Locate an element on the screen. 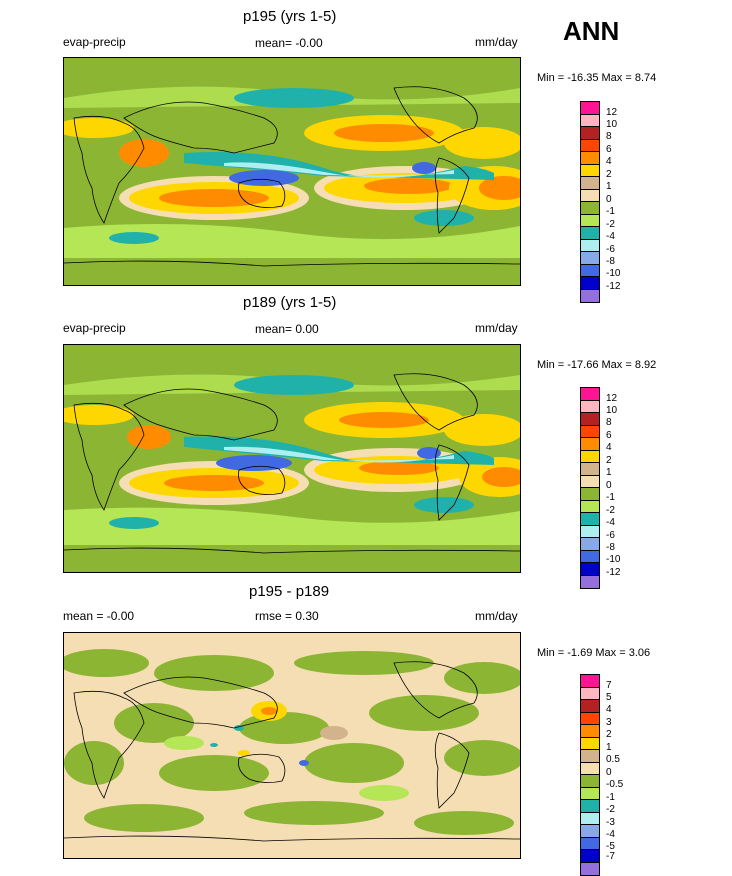  panel1-colorbar is located at coordinates (590, 202).